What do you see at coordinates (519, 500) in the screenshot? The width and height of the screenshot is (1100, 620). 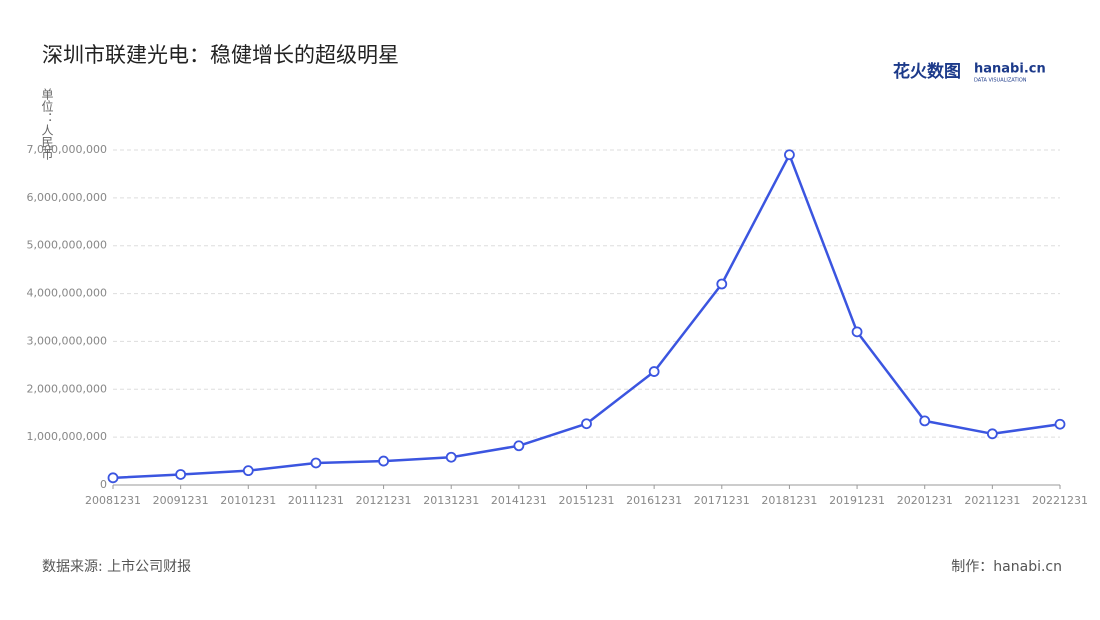 I see `x-tick-label: 20141231` at bounding box center [519, 500].